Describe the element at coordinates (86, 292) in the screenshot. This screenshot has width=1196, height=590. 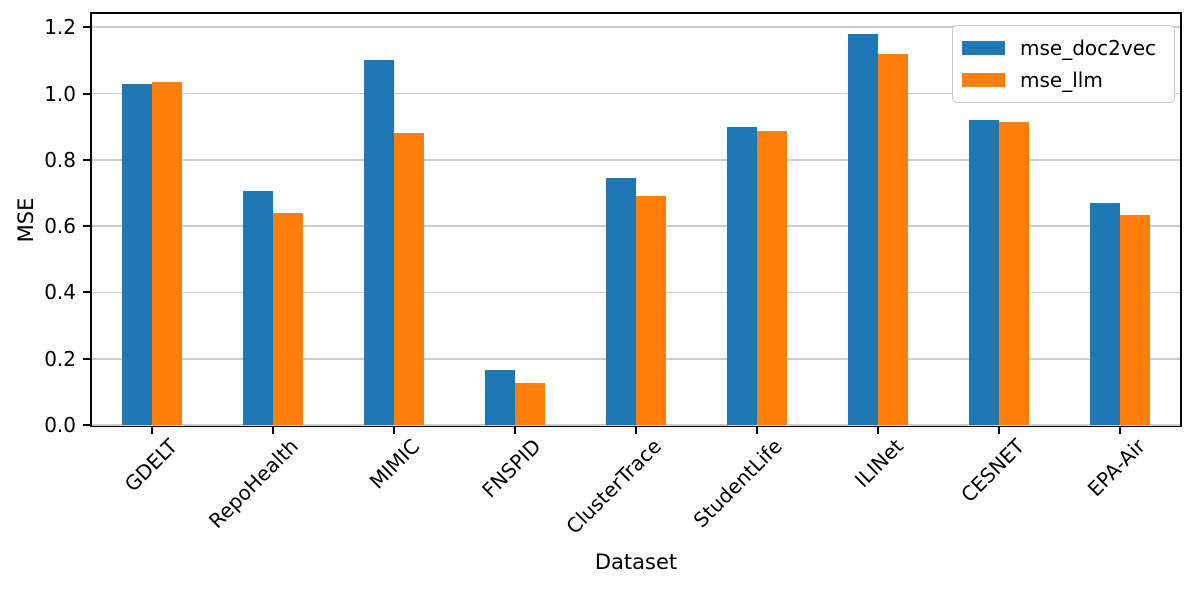
I see `y-tick-mark-0.4` at that location.